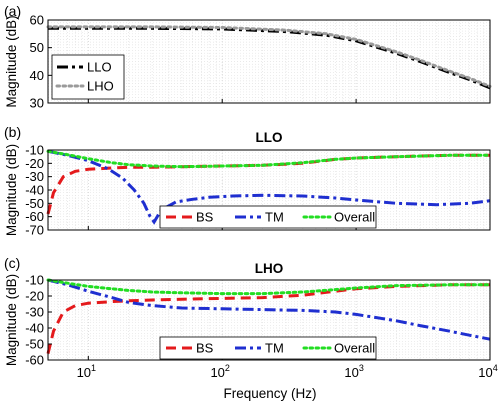 The width and height of the screenshot is (500, 408). What do you see at coordinates (269, 137) in the screenshot?
I see `panel-title: LLO` at bounding box center [269, 137].